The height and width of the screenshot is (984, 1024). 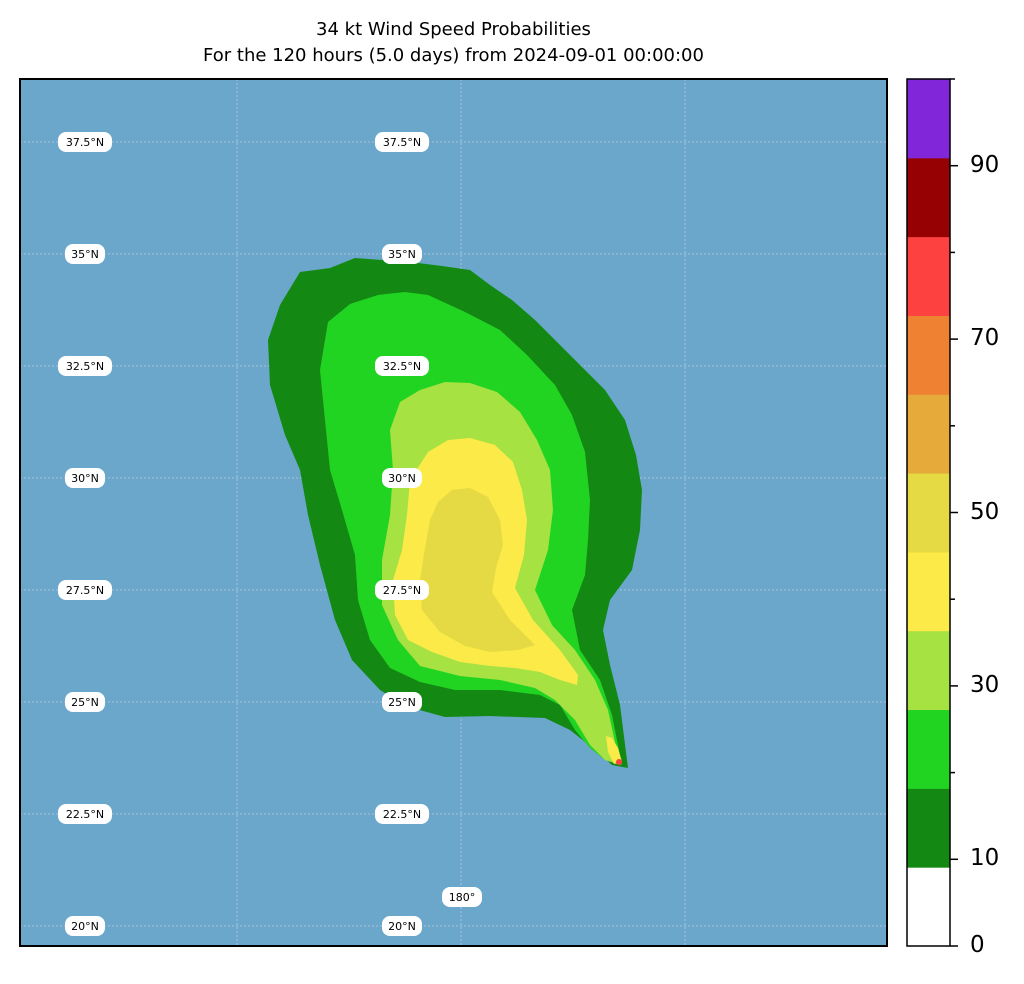 I want to click on colorbar-tick-label: 0, so click(x=977, y=945).